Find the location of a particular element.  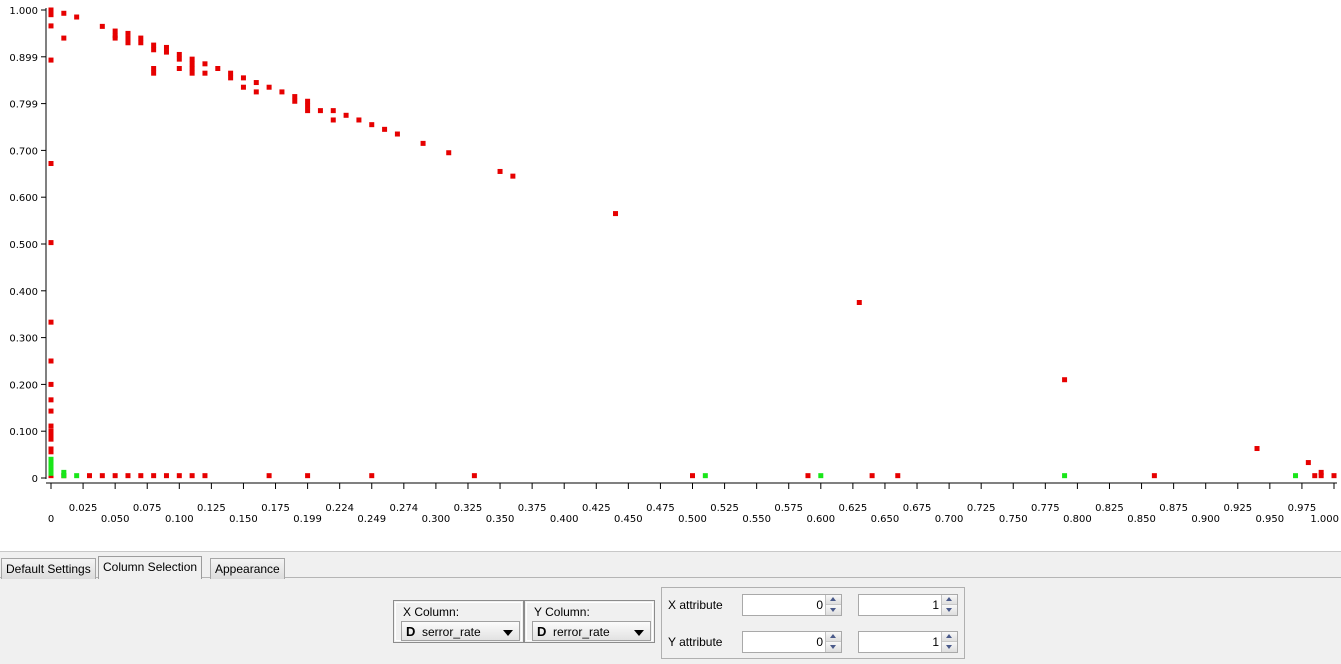

x-column-select: D serror_rate is located at coordinates (460, 631).